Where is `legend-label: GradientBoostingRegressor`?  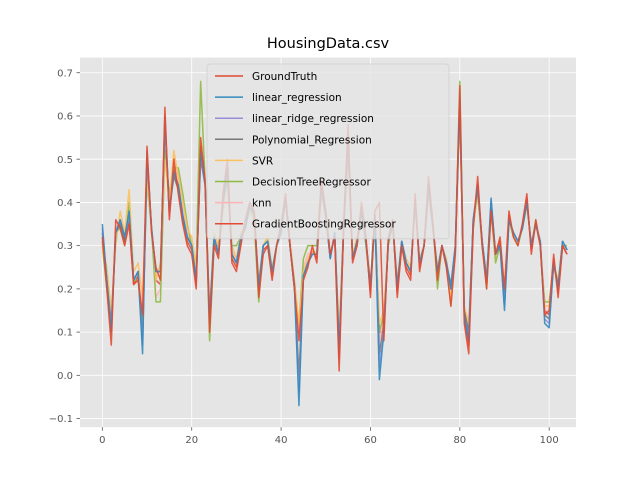 legend-label: GradientBoostingRegressor is located at coordinates (324, 225).